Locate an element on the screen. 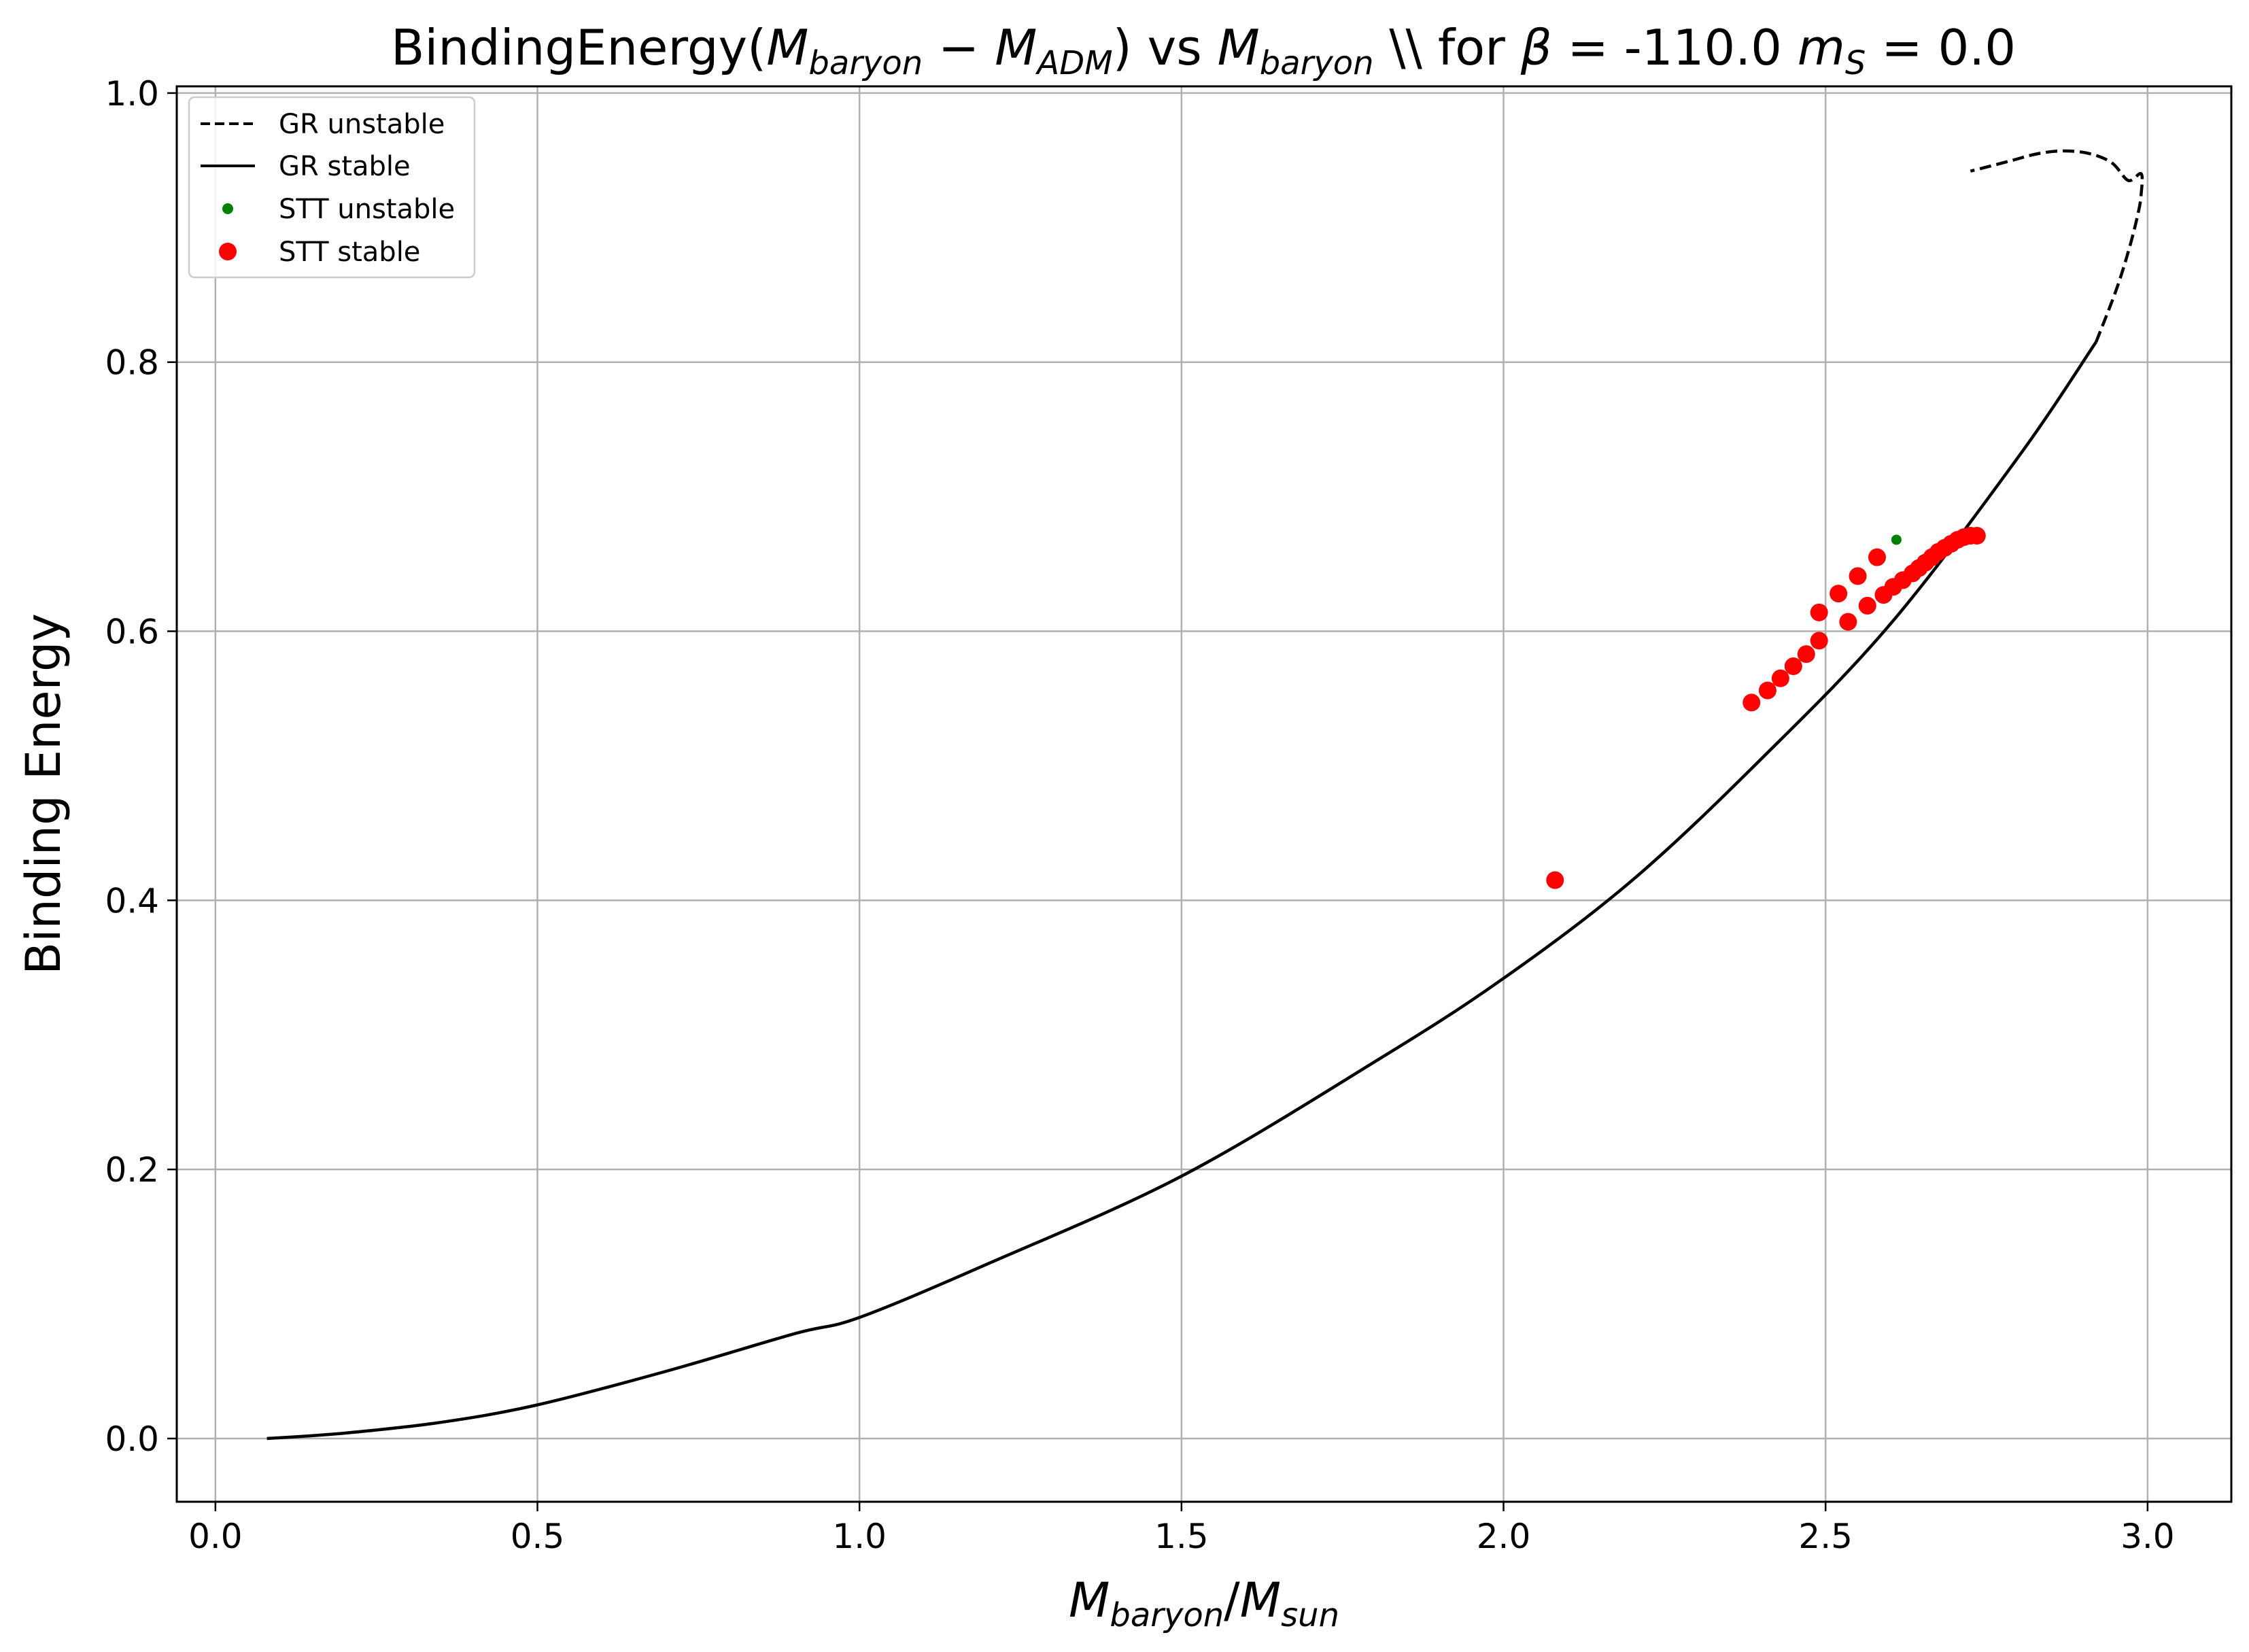 This screenshot has height=1652, width=2249. x-tick-label: 2.5 is located at coordinates (1825, 1536).